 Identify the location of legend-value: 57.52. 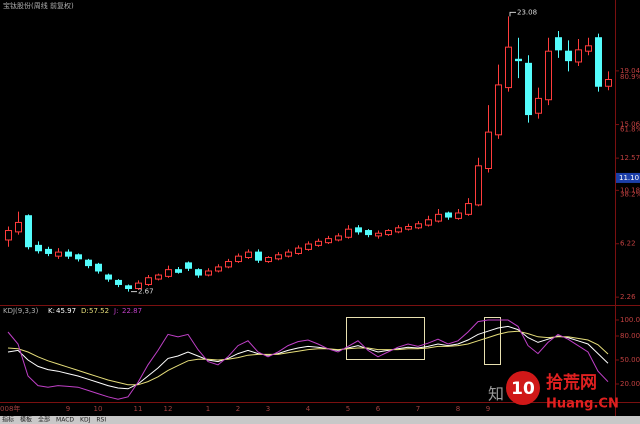
(99, 311).